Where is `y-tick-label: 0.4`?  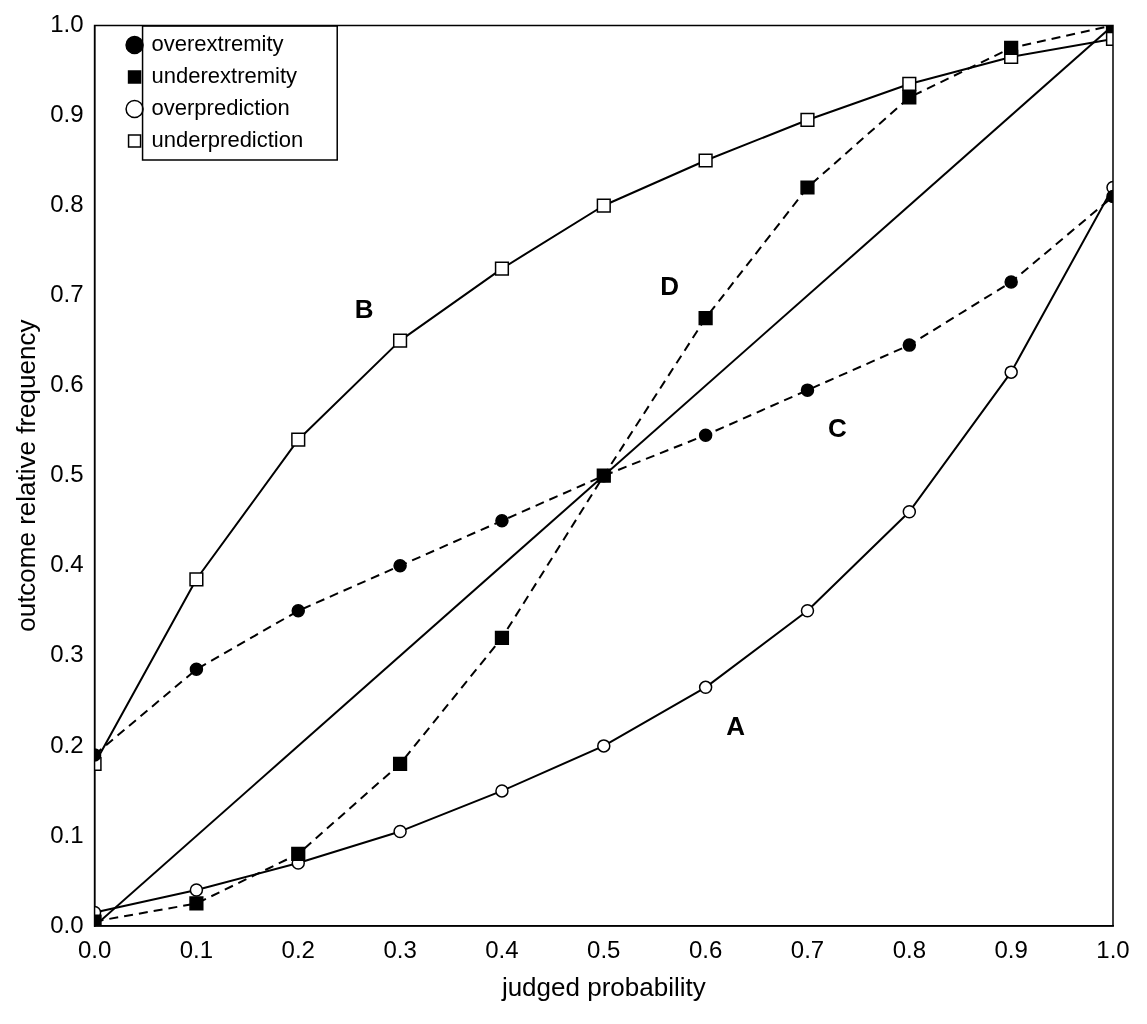 y-tick-label: 0.4 is located at coordinates (67, 564).